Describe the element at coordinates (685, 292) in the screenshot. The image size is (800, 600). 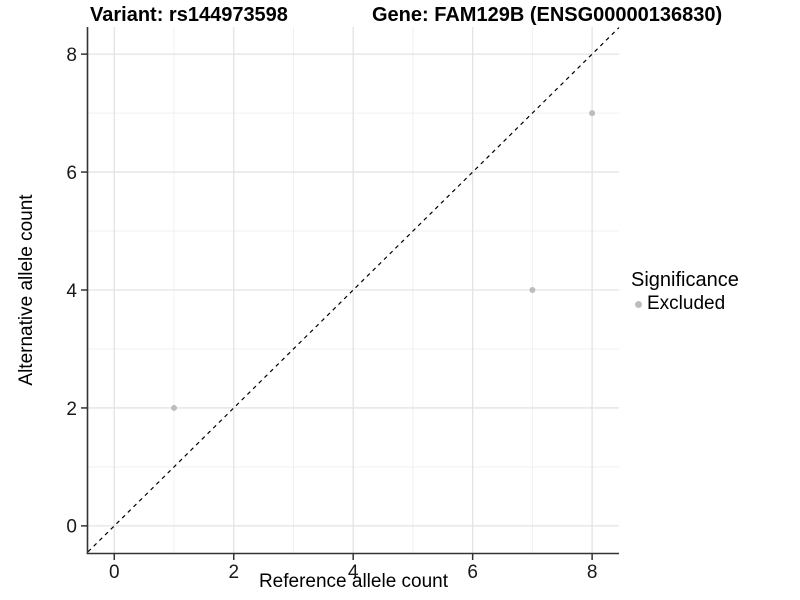
I see `legend: Significance Excluded` at that location.